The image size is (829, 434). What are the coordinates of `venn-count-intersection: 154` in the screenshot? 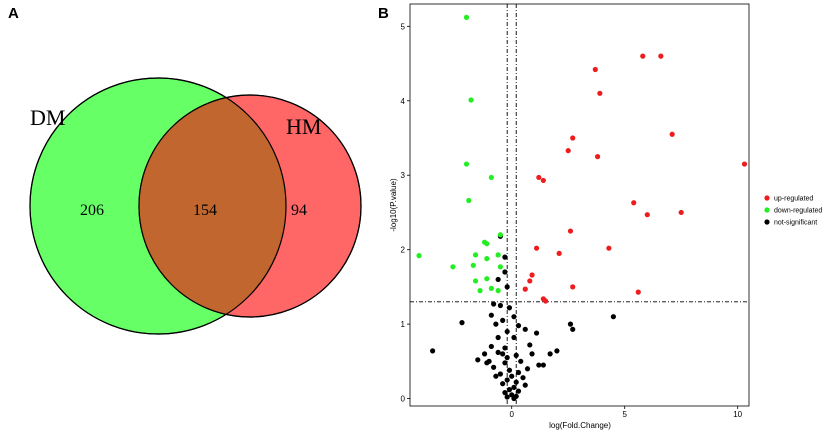 It's located at (205, 210).